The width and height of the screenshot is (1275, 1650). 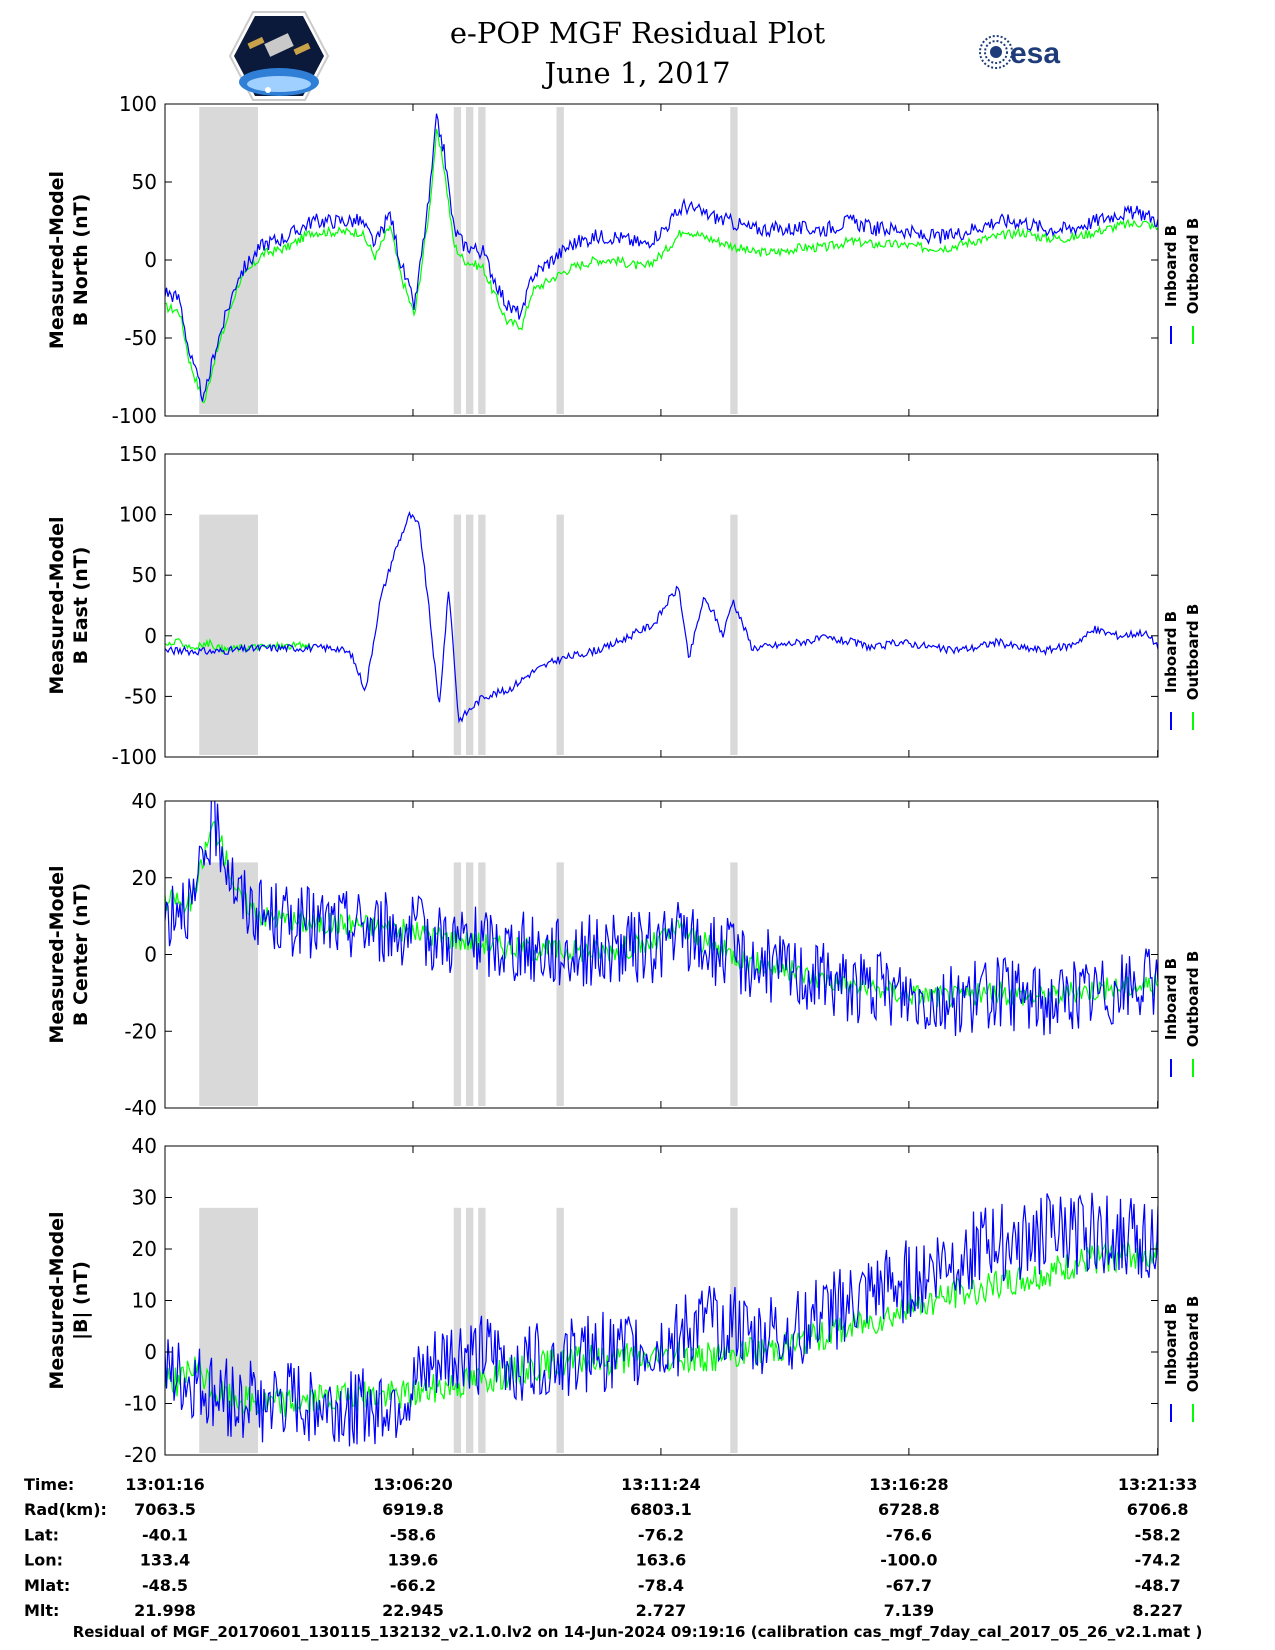 I want to click on plot-date: June 1, 2017, so click(x=637, y=73).